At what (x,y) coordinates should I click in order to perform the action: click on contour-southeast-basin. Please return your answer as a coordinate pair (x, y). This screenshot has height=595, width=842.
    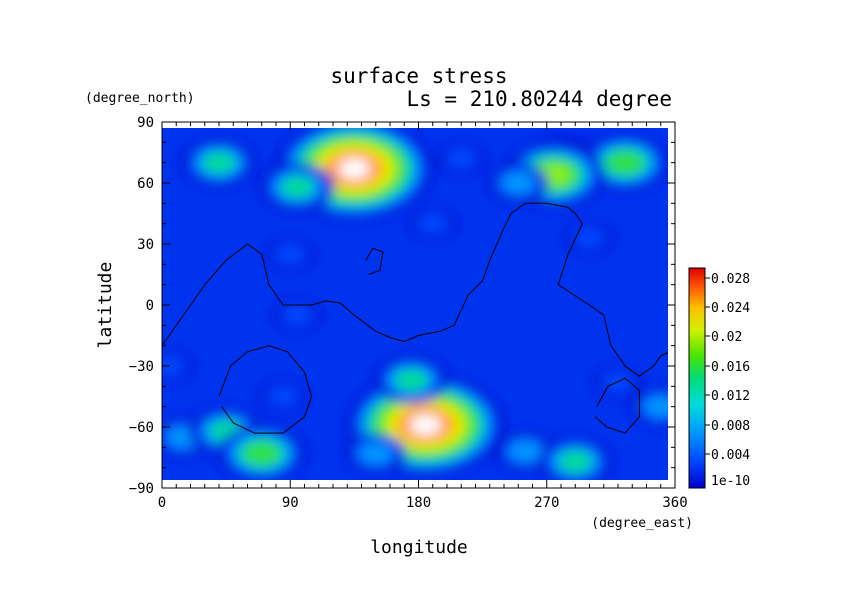
    Looking at the image, I should click on (617, 405).